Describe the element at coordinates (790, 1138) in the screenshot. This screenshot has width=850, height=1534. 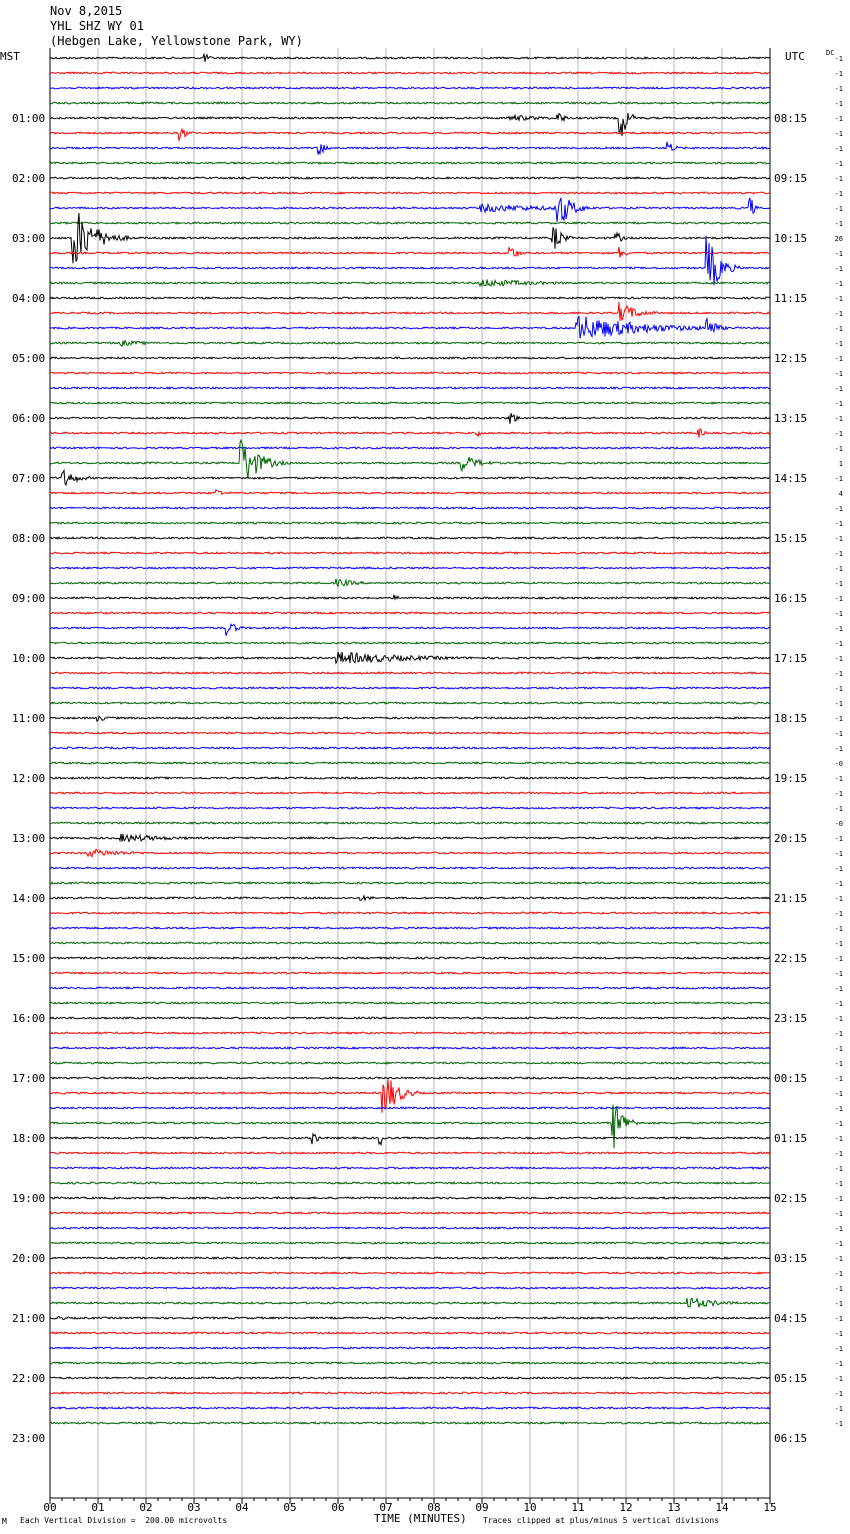
I see `utc-hour-label: 01:15` at that location.